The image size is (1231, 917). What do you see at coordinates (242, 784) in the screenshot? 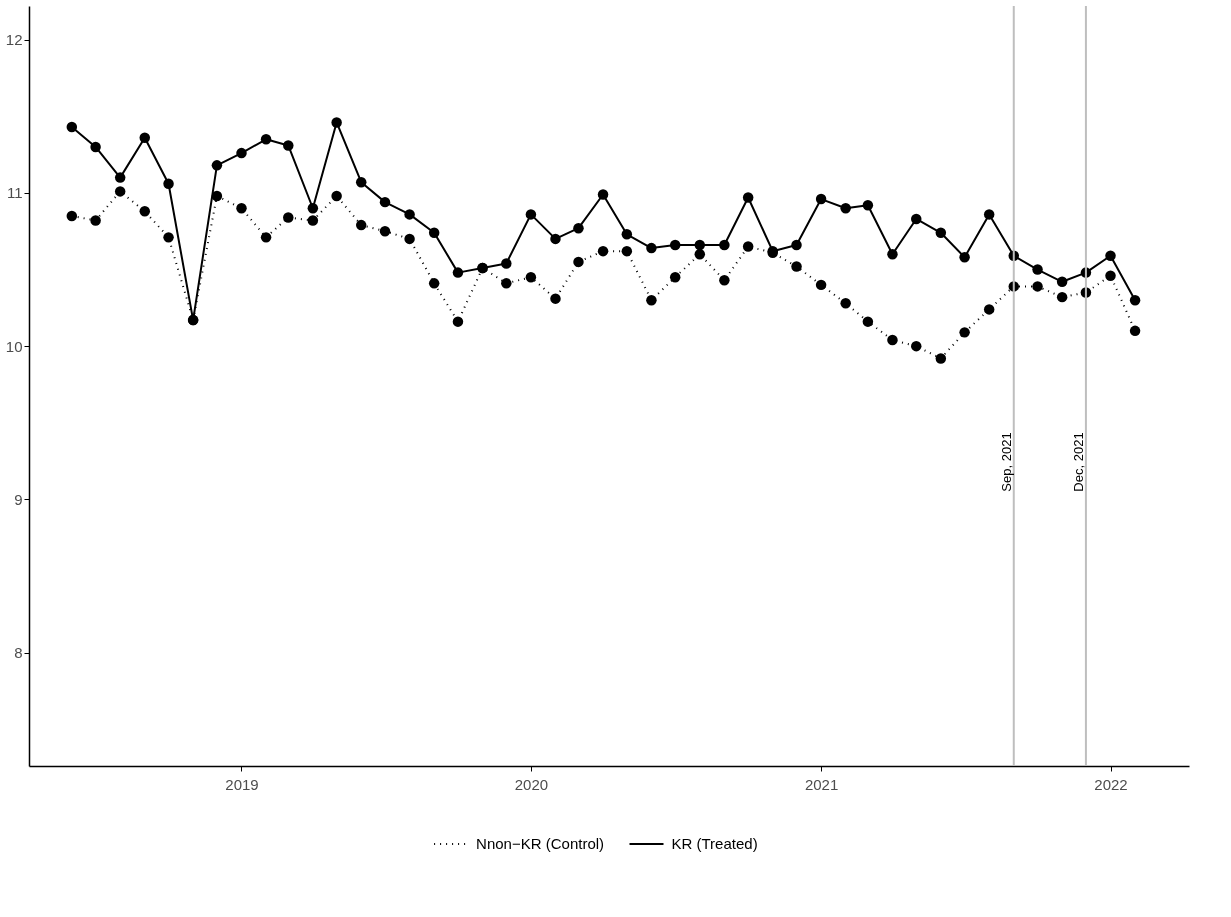
I see `x-tick-label: 2019` at bounding box center [242, 784].